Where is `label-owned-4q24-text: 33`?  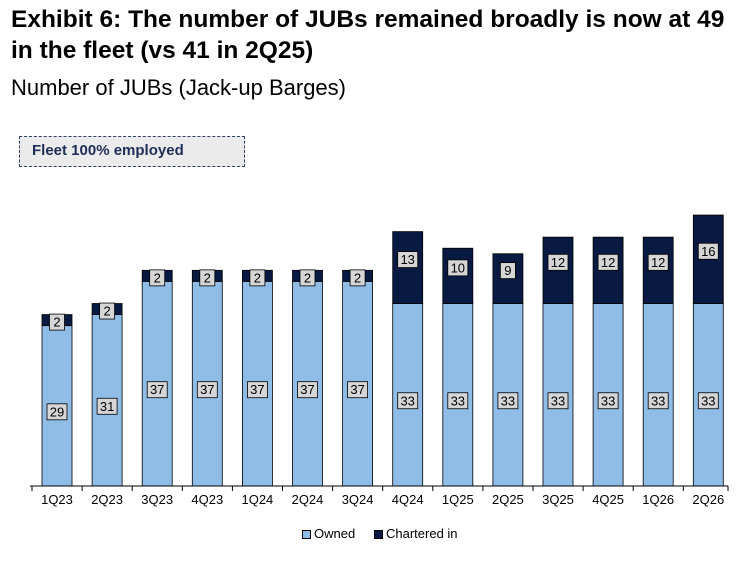
label-owned-4q24-text: 33 is located at coordinates (407, 400).